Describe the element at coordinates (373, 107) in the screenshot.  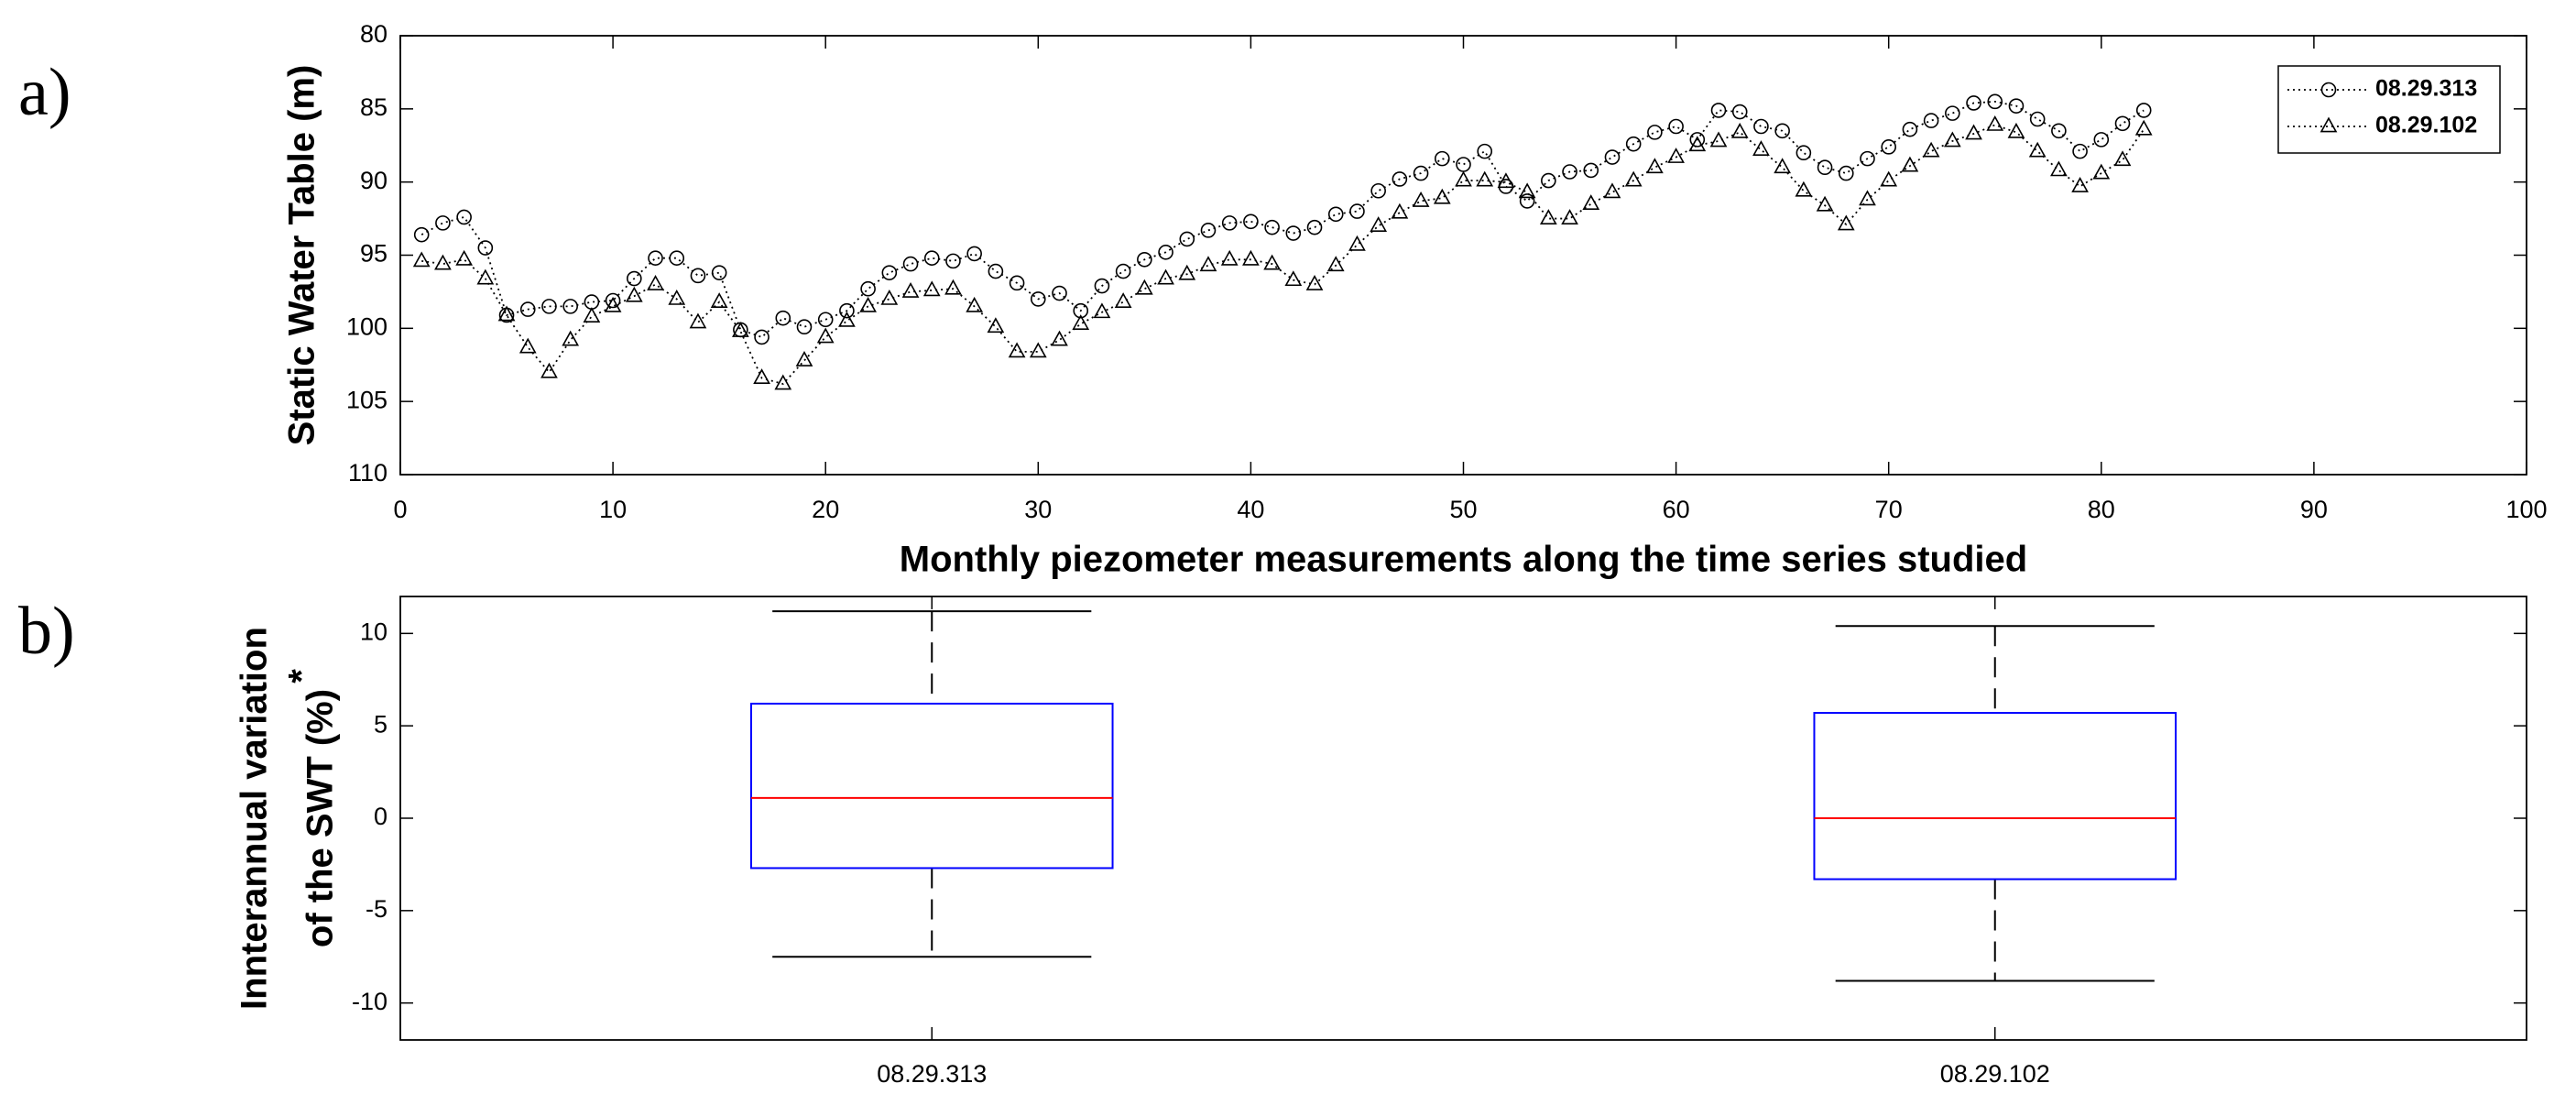
I see `y-tick-label: 85` at that location.